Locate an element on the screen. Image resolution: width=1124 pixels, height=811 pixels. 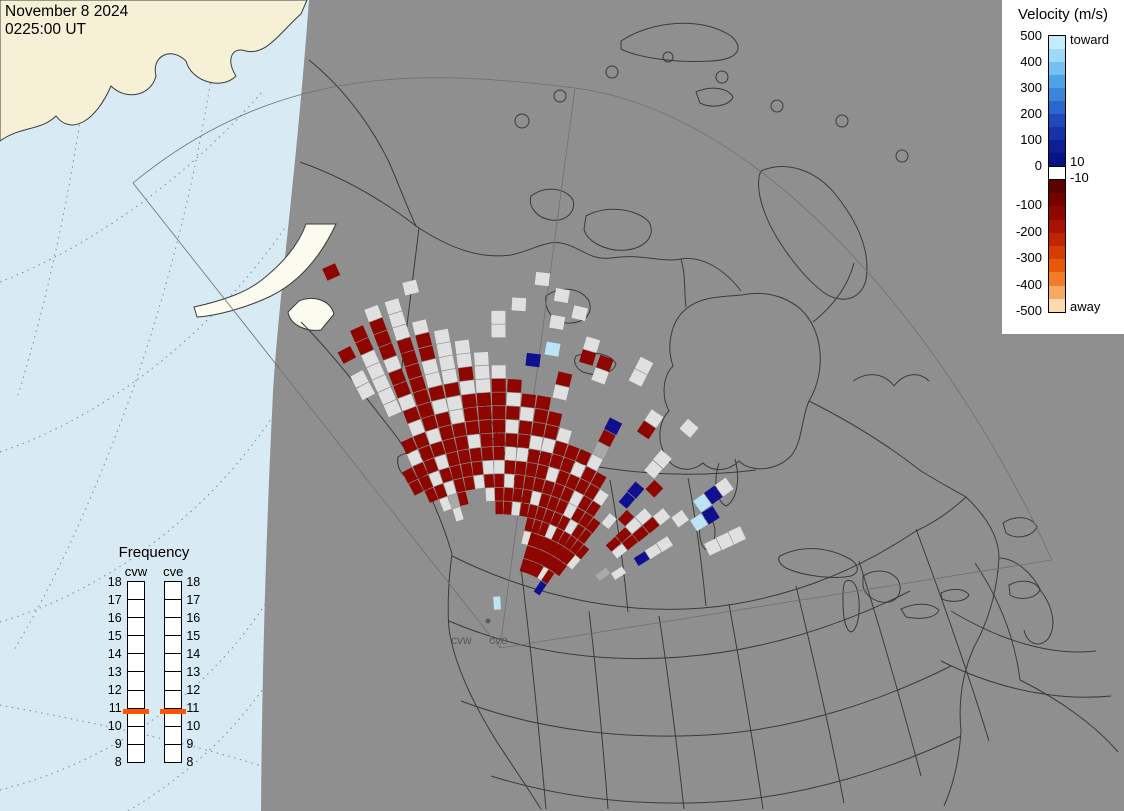
frequency-tick: 11 is located at coordinates (193, 708).